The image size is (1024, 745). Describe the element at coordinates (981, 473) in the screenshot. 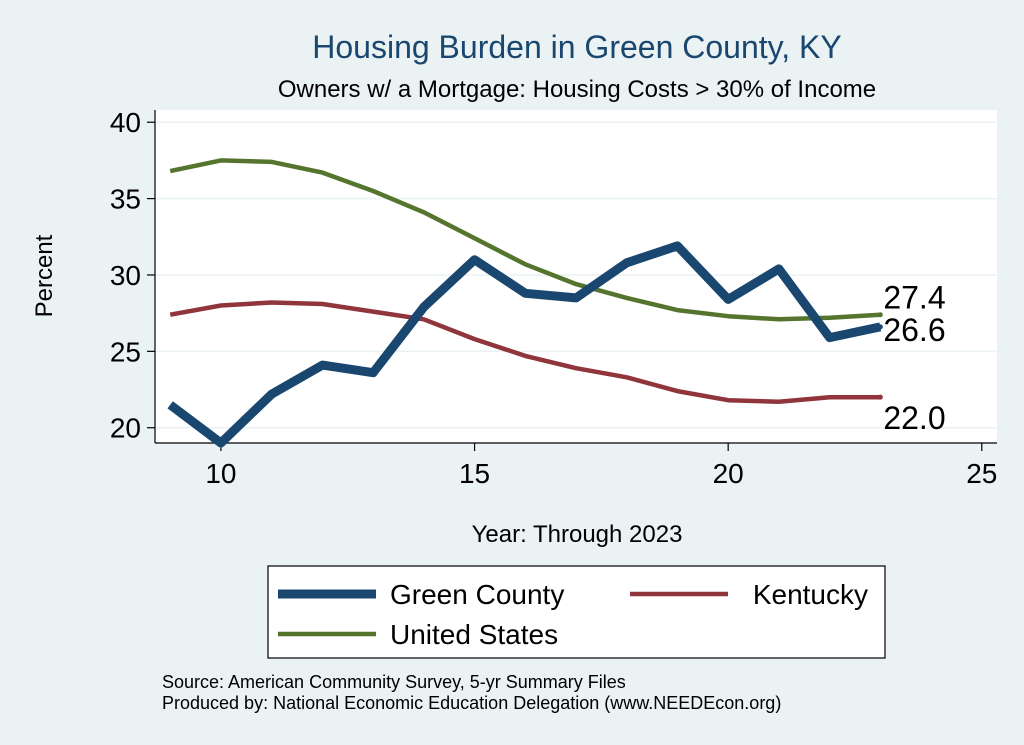

I see `x-tick-label-25: 25` at that location.